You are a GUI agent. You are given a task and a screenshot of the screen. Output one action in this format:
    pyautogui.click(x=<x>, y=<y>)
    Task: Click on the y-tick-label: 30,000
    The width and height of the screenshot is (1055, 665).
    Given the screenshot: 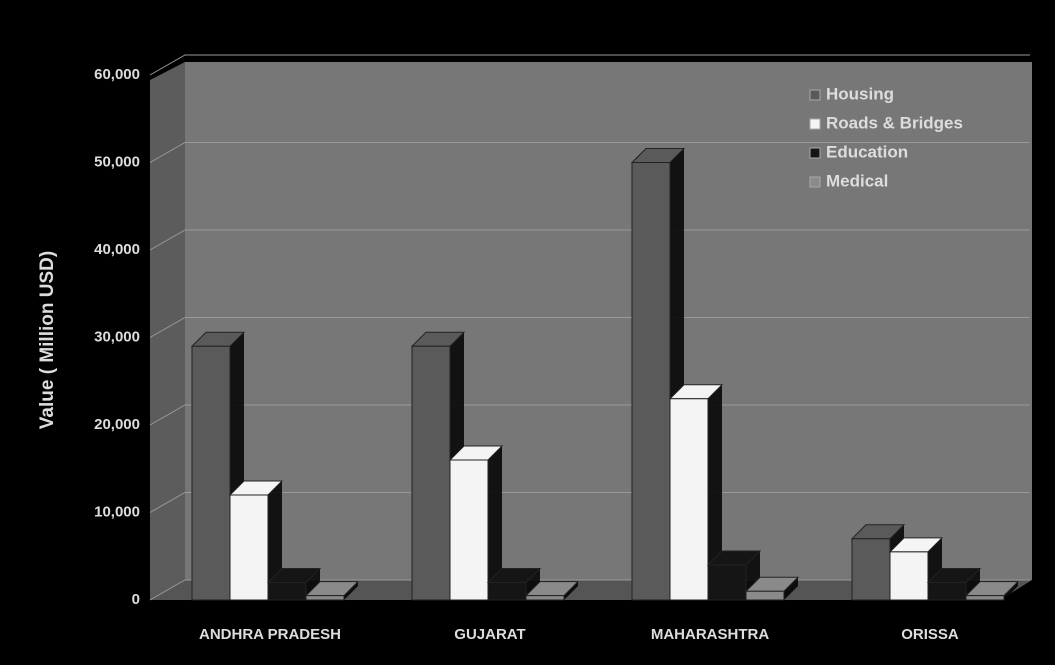 What is the action you would take?
    pyautogui.click(x=117, y=336)
    